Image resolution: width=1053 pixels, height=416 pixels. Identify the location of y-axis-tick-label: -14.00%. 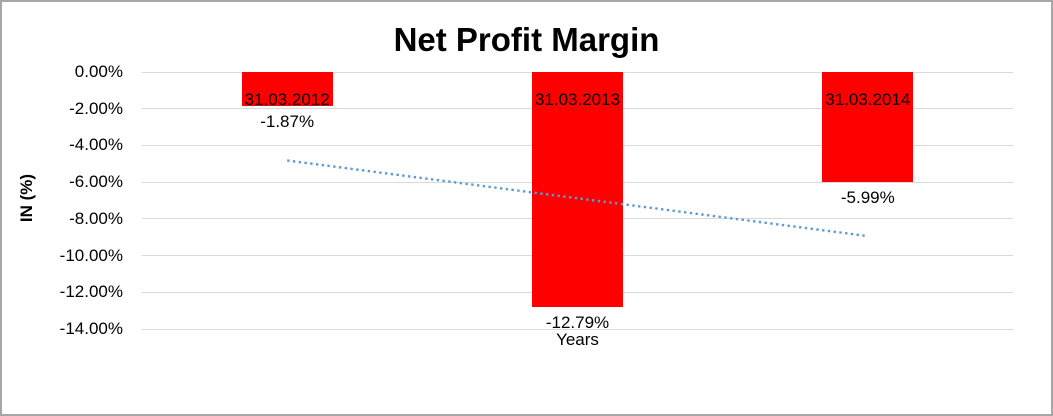
(91, 328).